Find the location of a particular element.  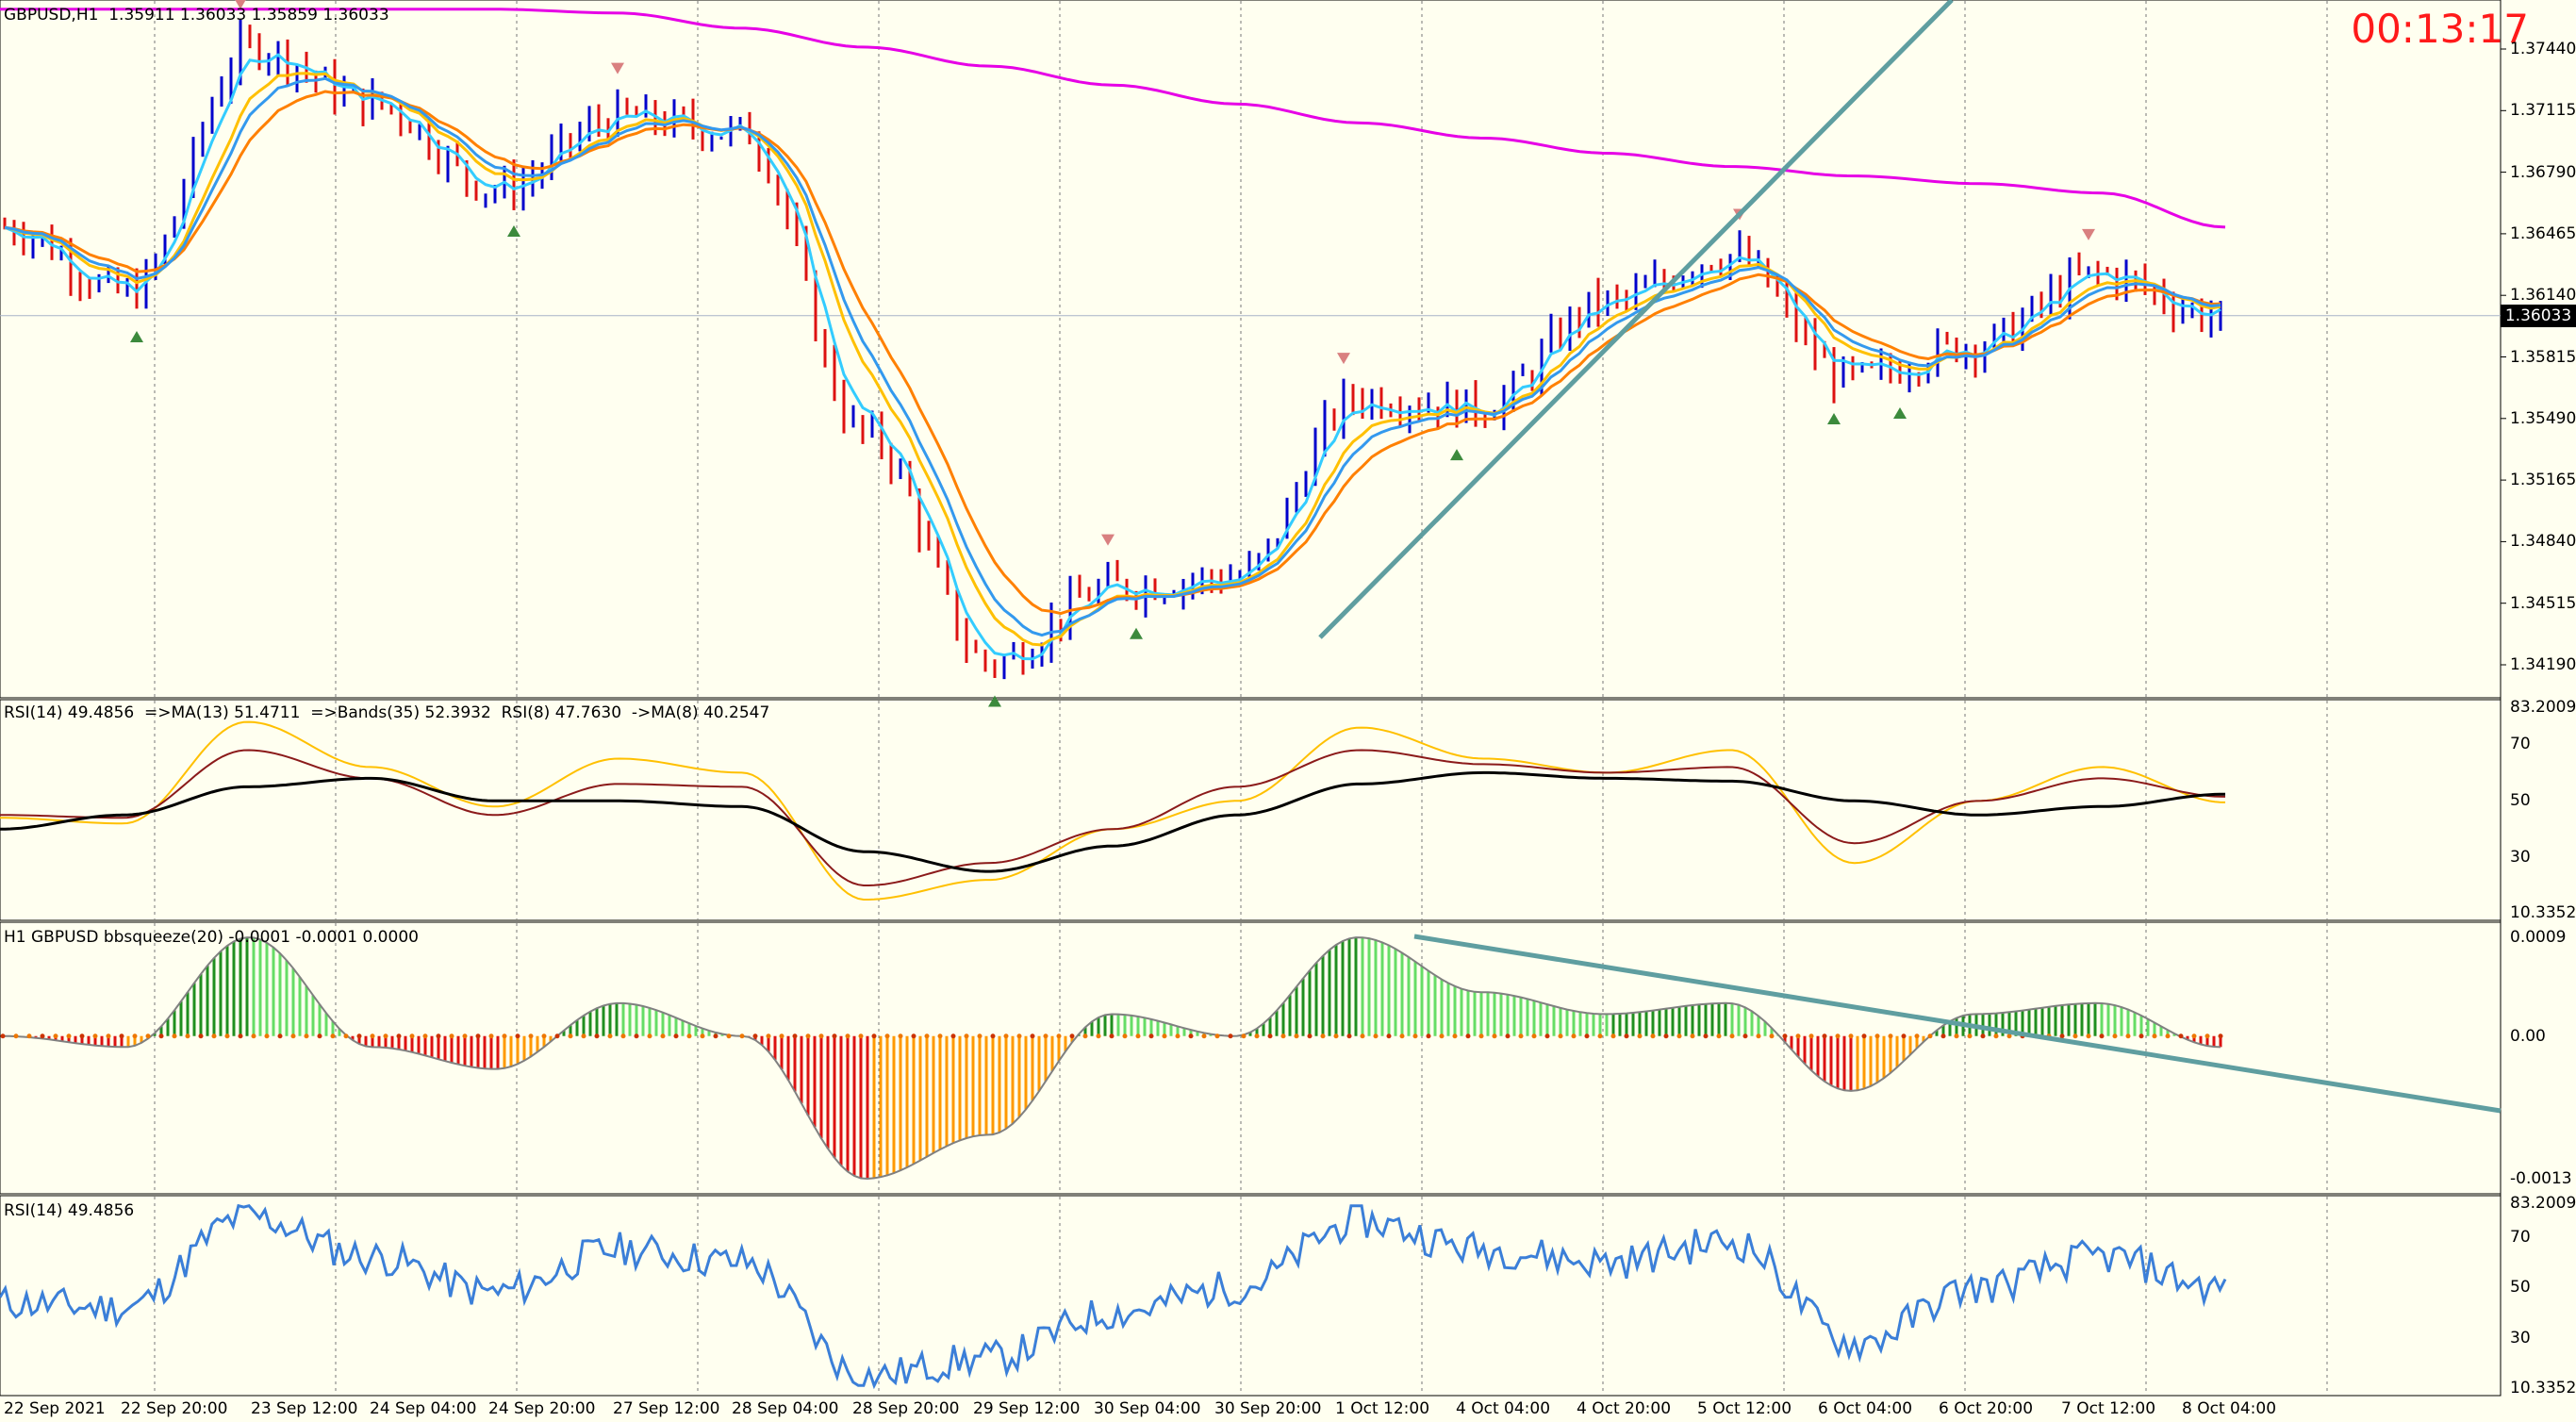

price-tick-label: 1.35165 is located at coordinates (2543, 480).